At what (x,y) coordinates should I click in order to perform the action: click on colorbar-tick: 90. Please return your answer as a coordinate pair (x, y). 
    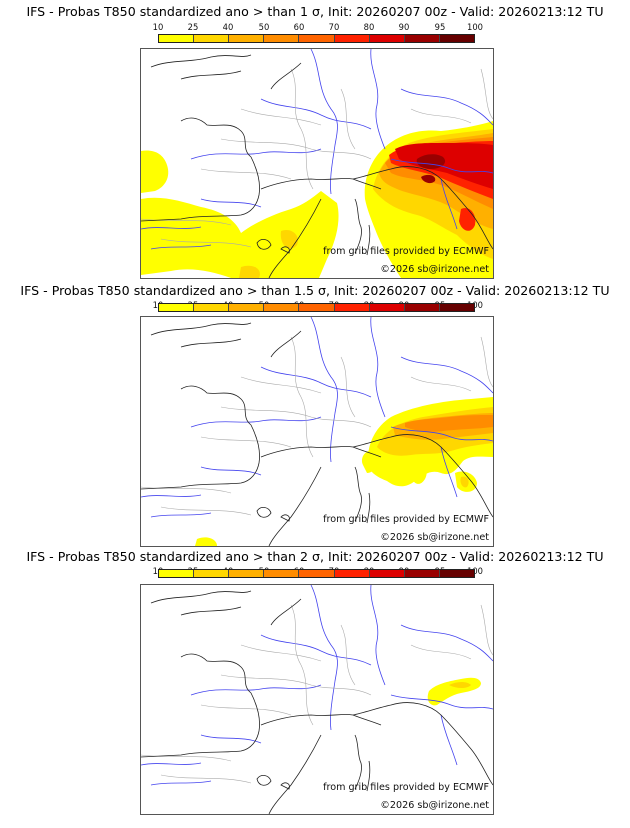
    Looking at the image, I should click on (404, 27).